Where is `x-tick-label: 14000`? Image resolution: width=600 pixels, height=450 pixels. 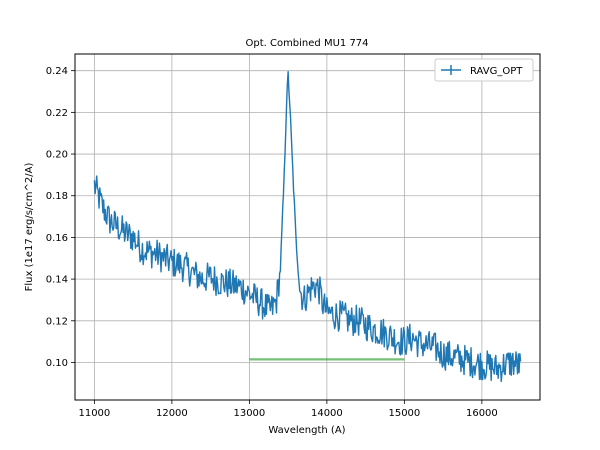 x-tick-label: 14000 is located at coordinates (327, 413).